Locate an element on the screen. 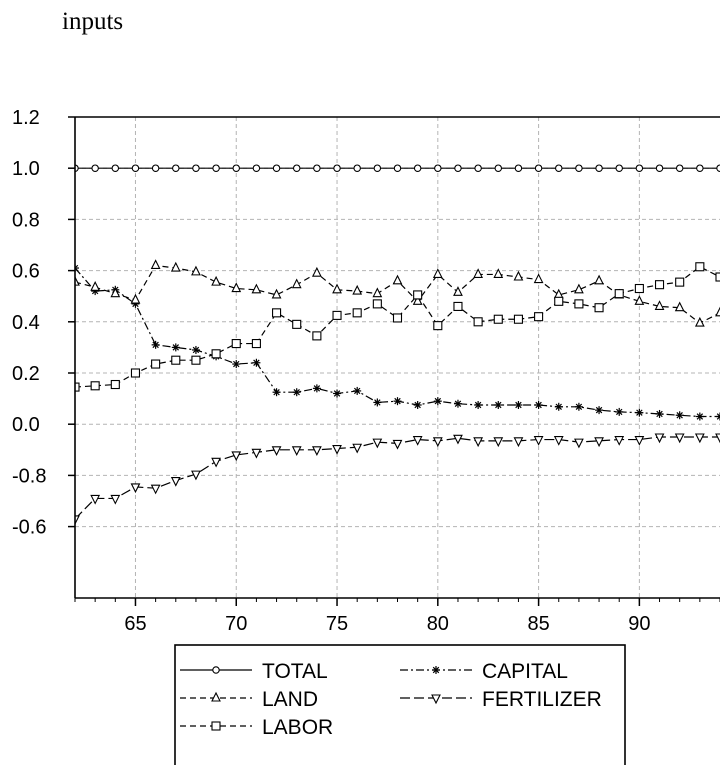 This screenshot has width=720, height=765. y-tick-label: 0.6 is located at coordinates (26, 272).